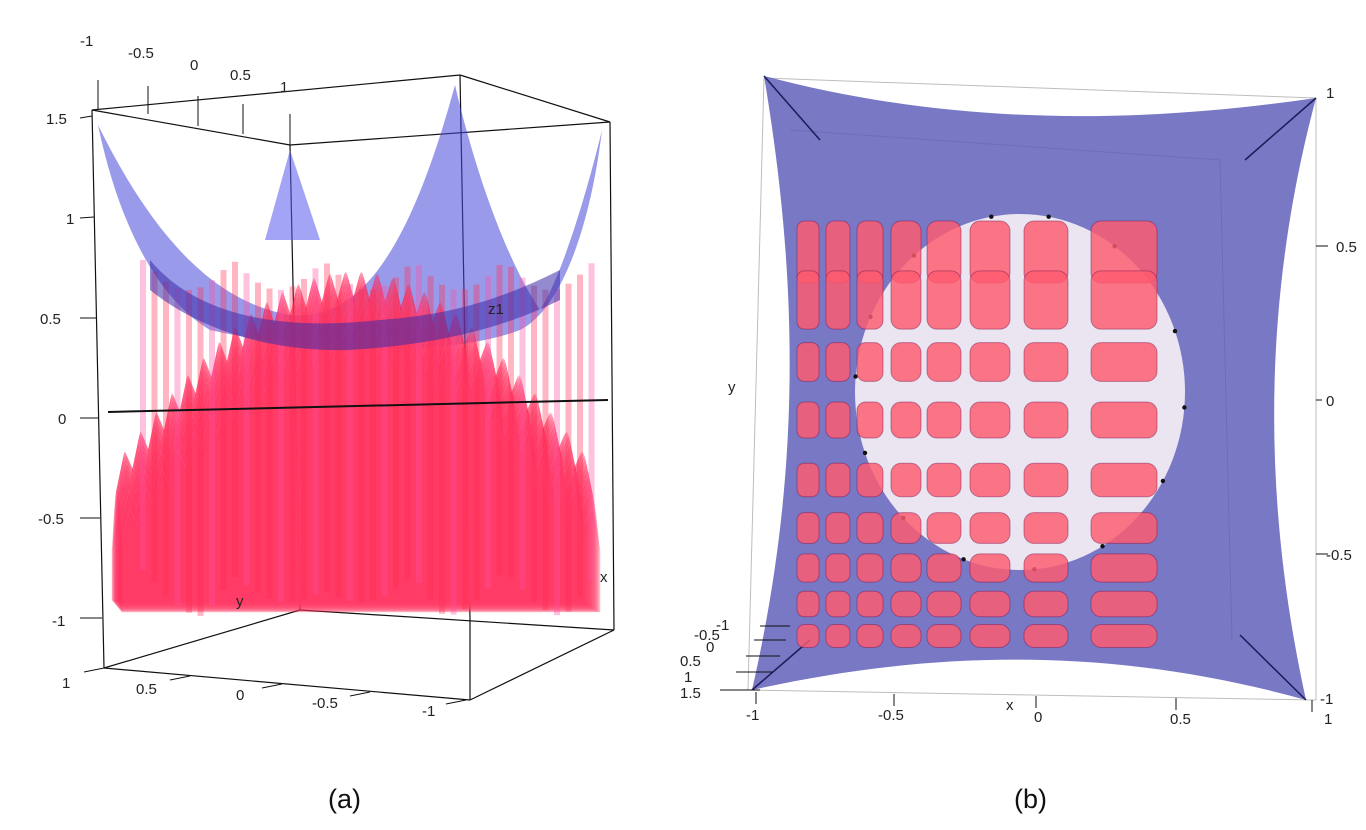 The width and height of the screenshot is (1366, 830). Describe the element at coordinates (707, 635) in the screenshot. I see `stack-tick: -0.5` at that location.